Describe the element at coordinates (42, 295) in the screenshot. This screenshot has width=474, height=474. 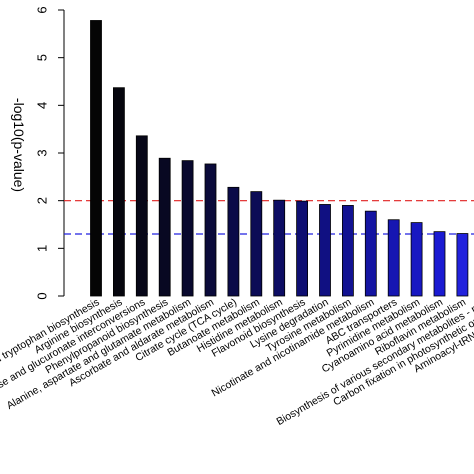
I see `y-tick-label: 0` at that location.